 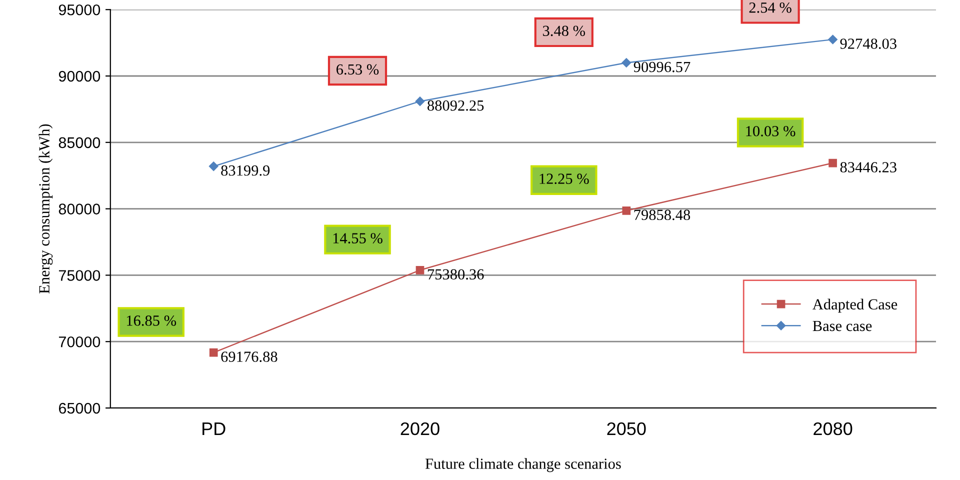 What do you see at coordinates (456, 274) in the screenshot?
I see `data-label: 75380.36` at bounding box center [456, 274].